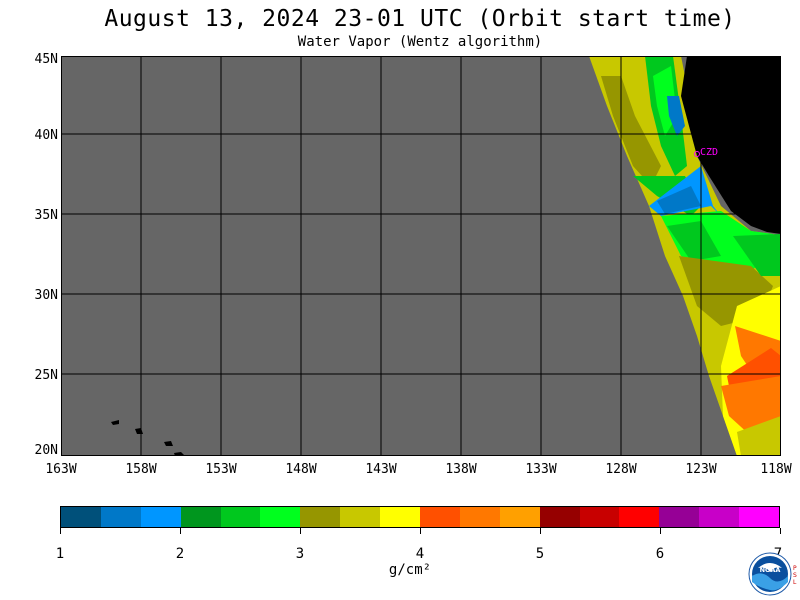 The height and width of the screenshot is (600, 800). What do you see at coordinates (221, 469) in the screenshot?
I see `lon-label-153w: 153W` at bounding box center [221, 469].